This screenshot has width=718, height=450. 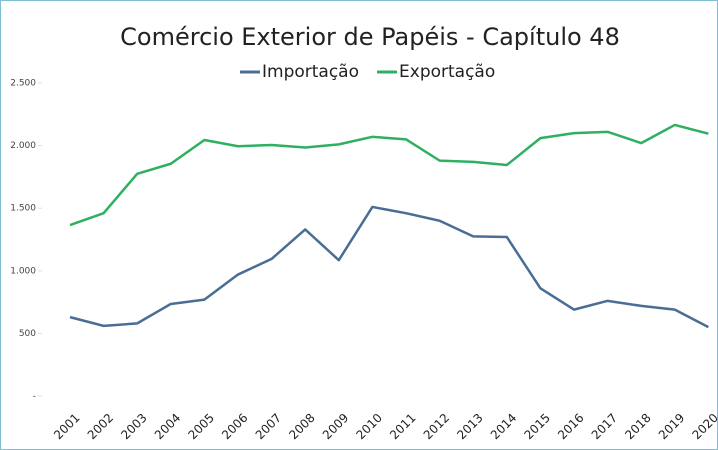 I want to click on legend: Importação Exportação, so click(x=367, y=72).